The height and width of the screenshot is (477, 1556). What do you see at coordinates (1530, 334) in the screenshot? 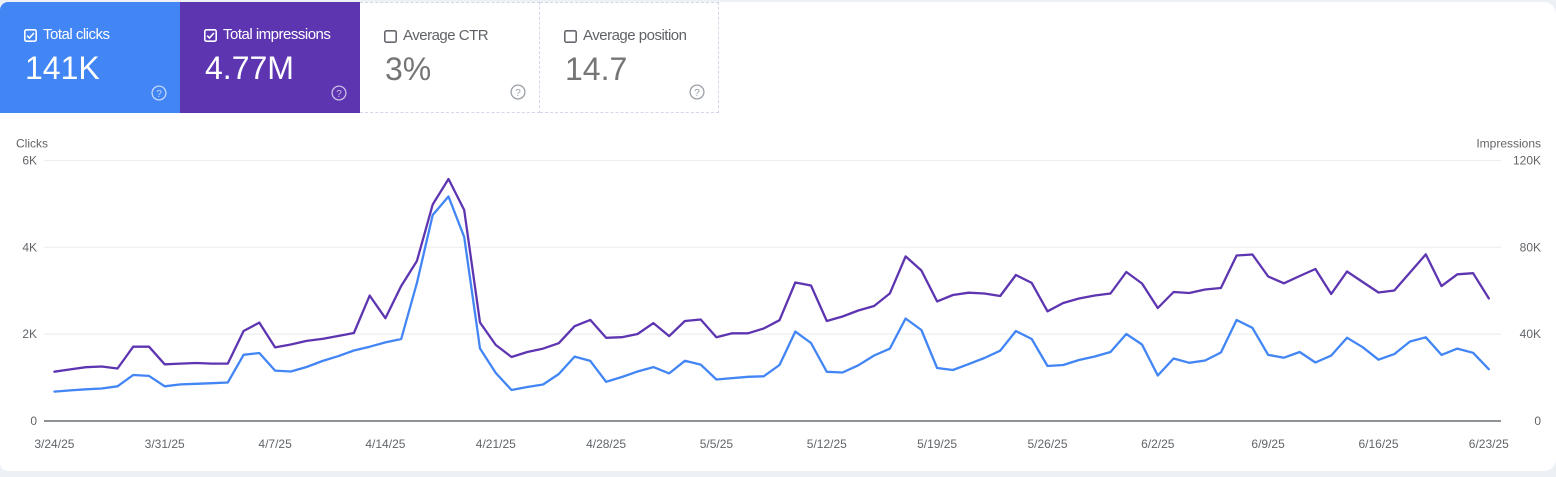
I see `svg-text: 40K` at bounding box center [1530, 334].